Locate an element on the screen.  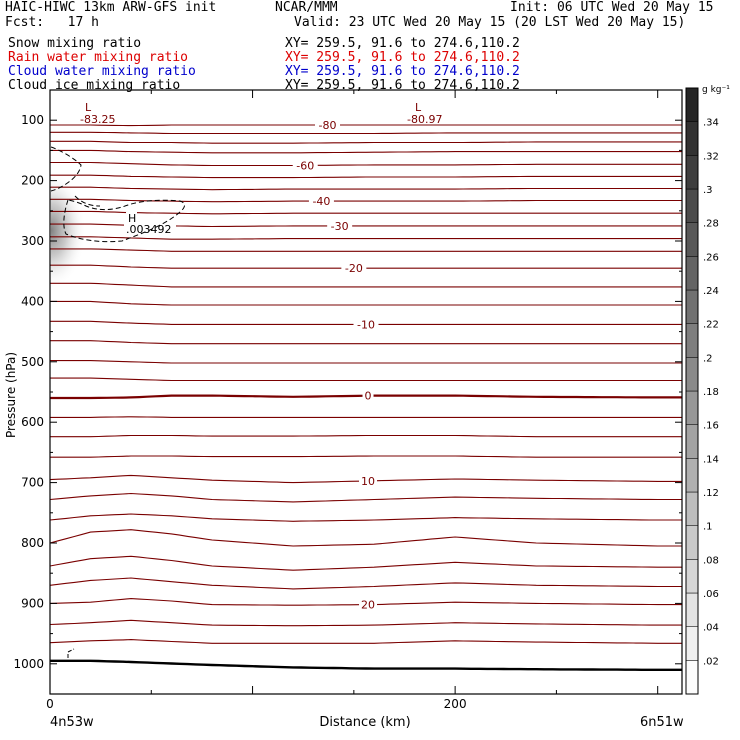
x-tick-label: 200 is located at coordinates (455, 704).